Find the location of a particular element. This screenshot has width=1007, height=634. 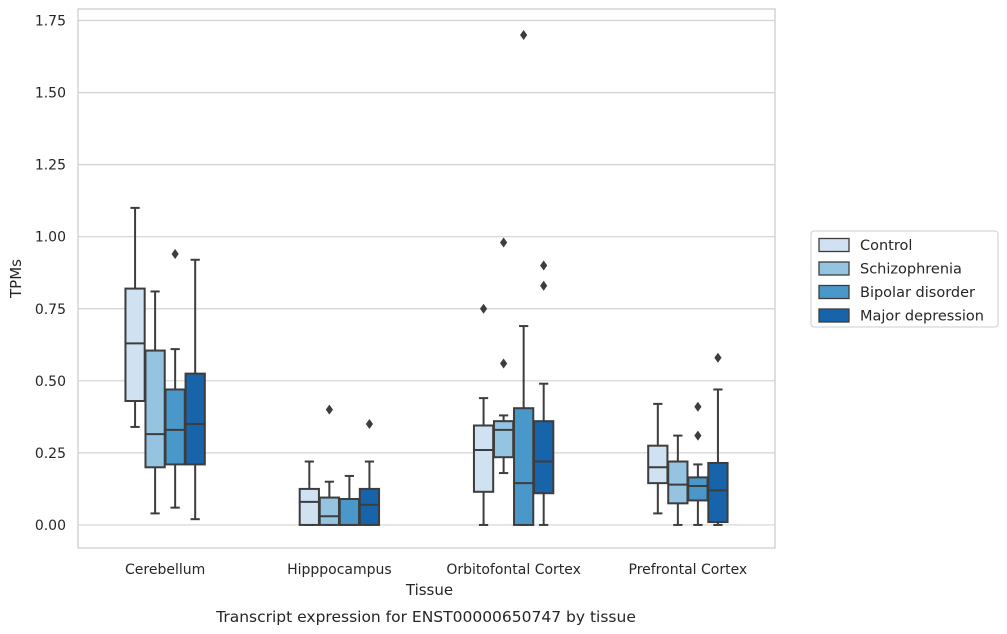

legend-frame is located at coordinates (904, 279).